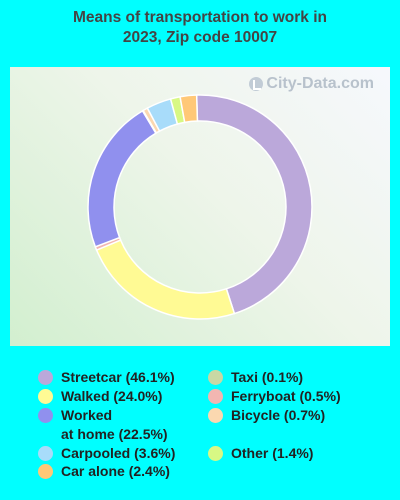 The height and width of the screenshot is (500, 400). What do you see at coordinates (256, 84) in the screenshot?
I see `city-data-logo-icon` at bounding box center [256, 84].